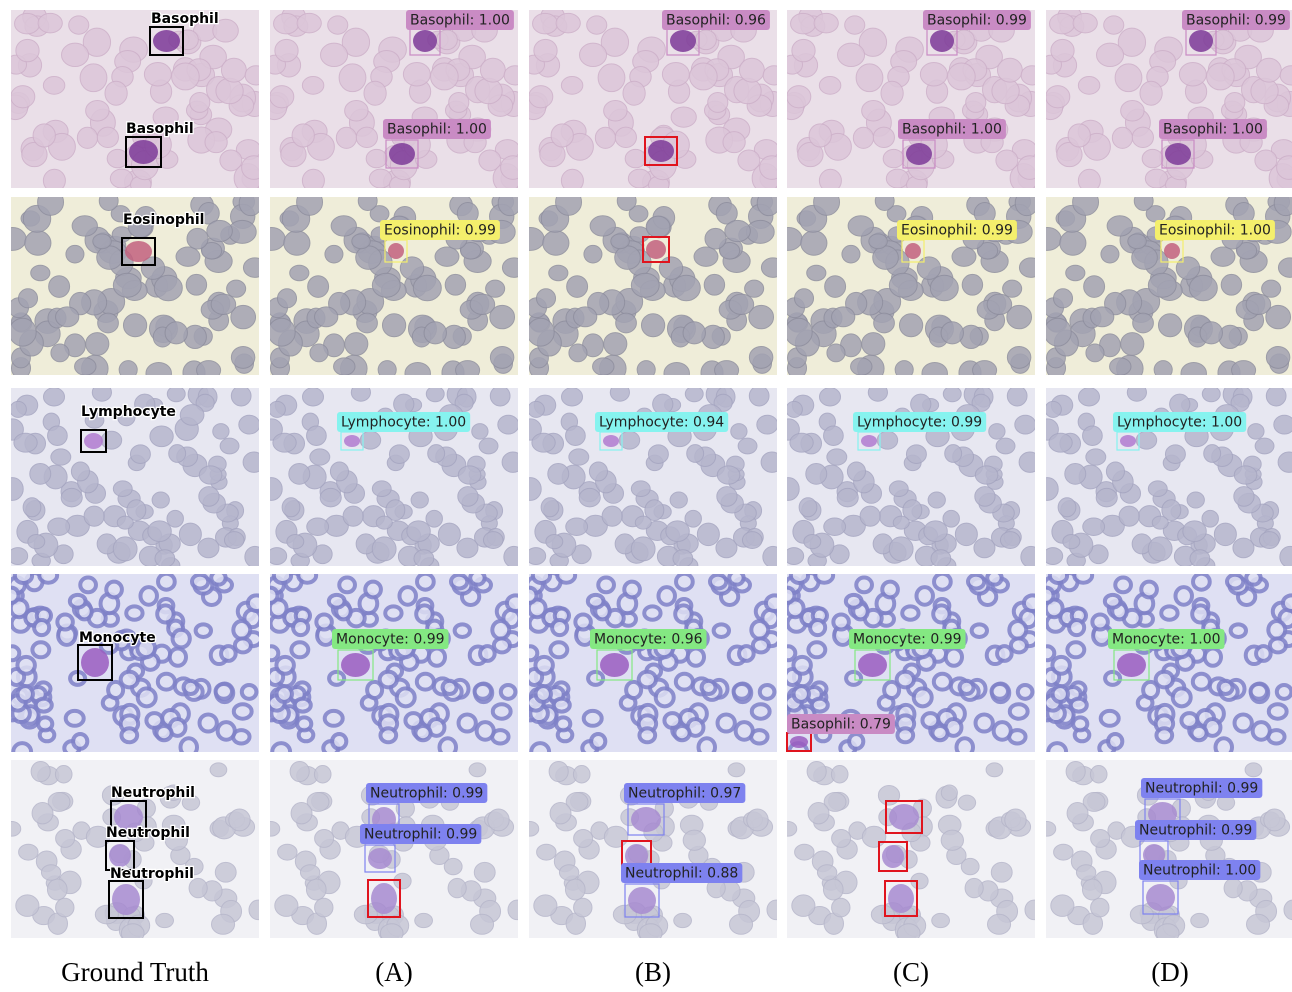  What do you see at coordinates (1202, 788) in the screenshot?
I see `label-bg` at bounding box center [1202, 788].